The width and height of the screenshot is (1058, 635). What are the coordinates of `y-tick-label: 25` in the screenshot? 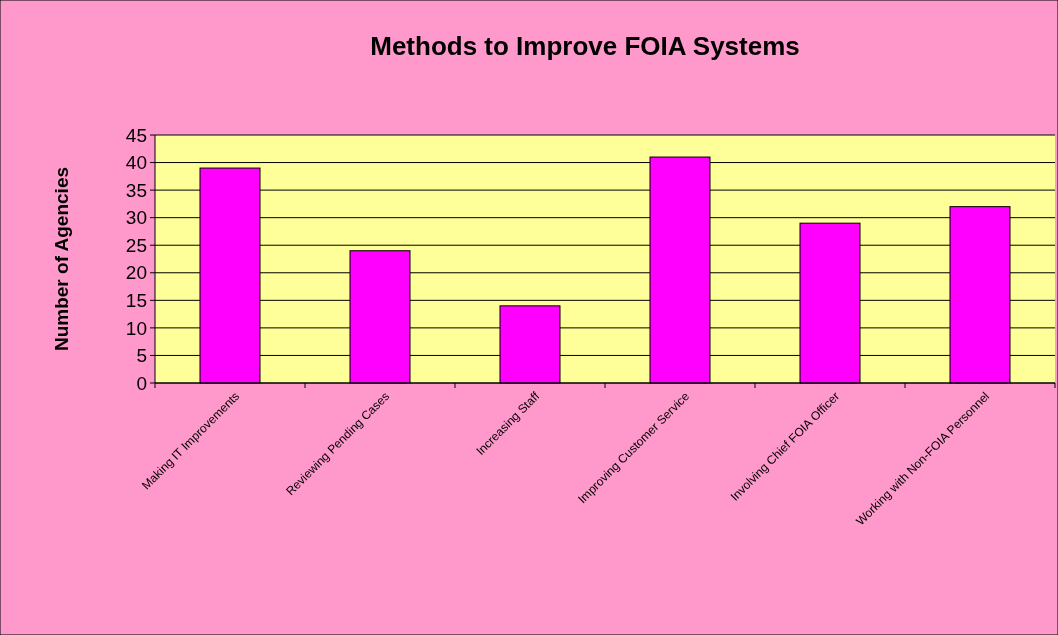 It's located at (136, 245).